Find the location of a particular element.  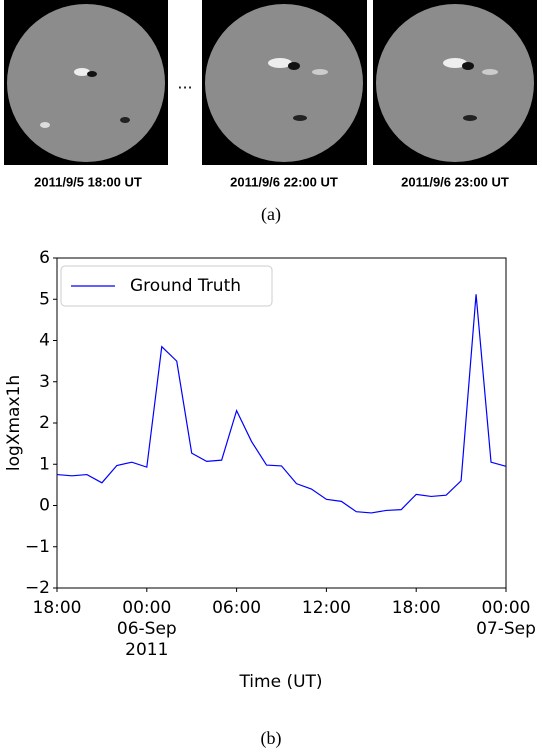

x-tick-label: 00:00 06-Sep 2011 is located at coordinates (147, 629).